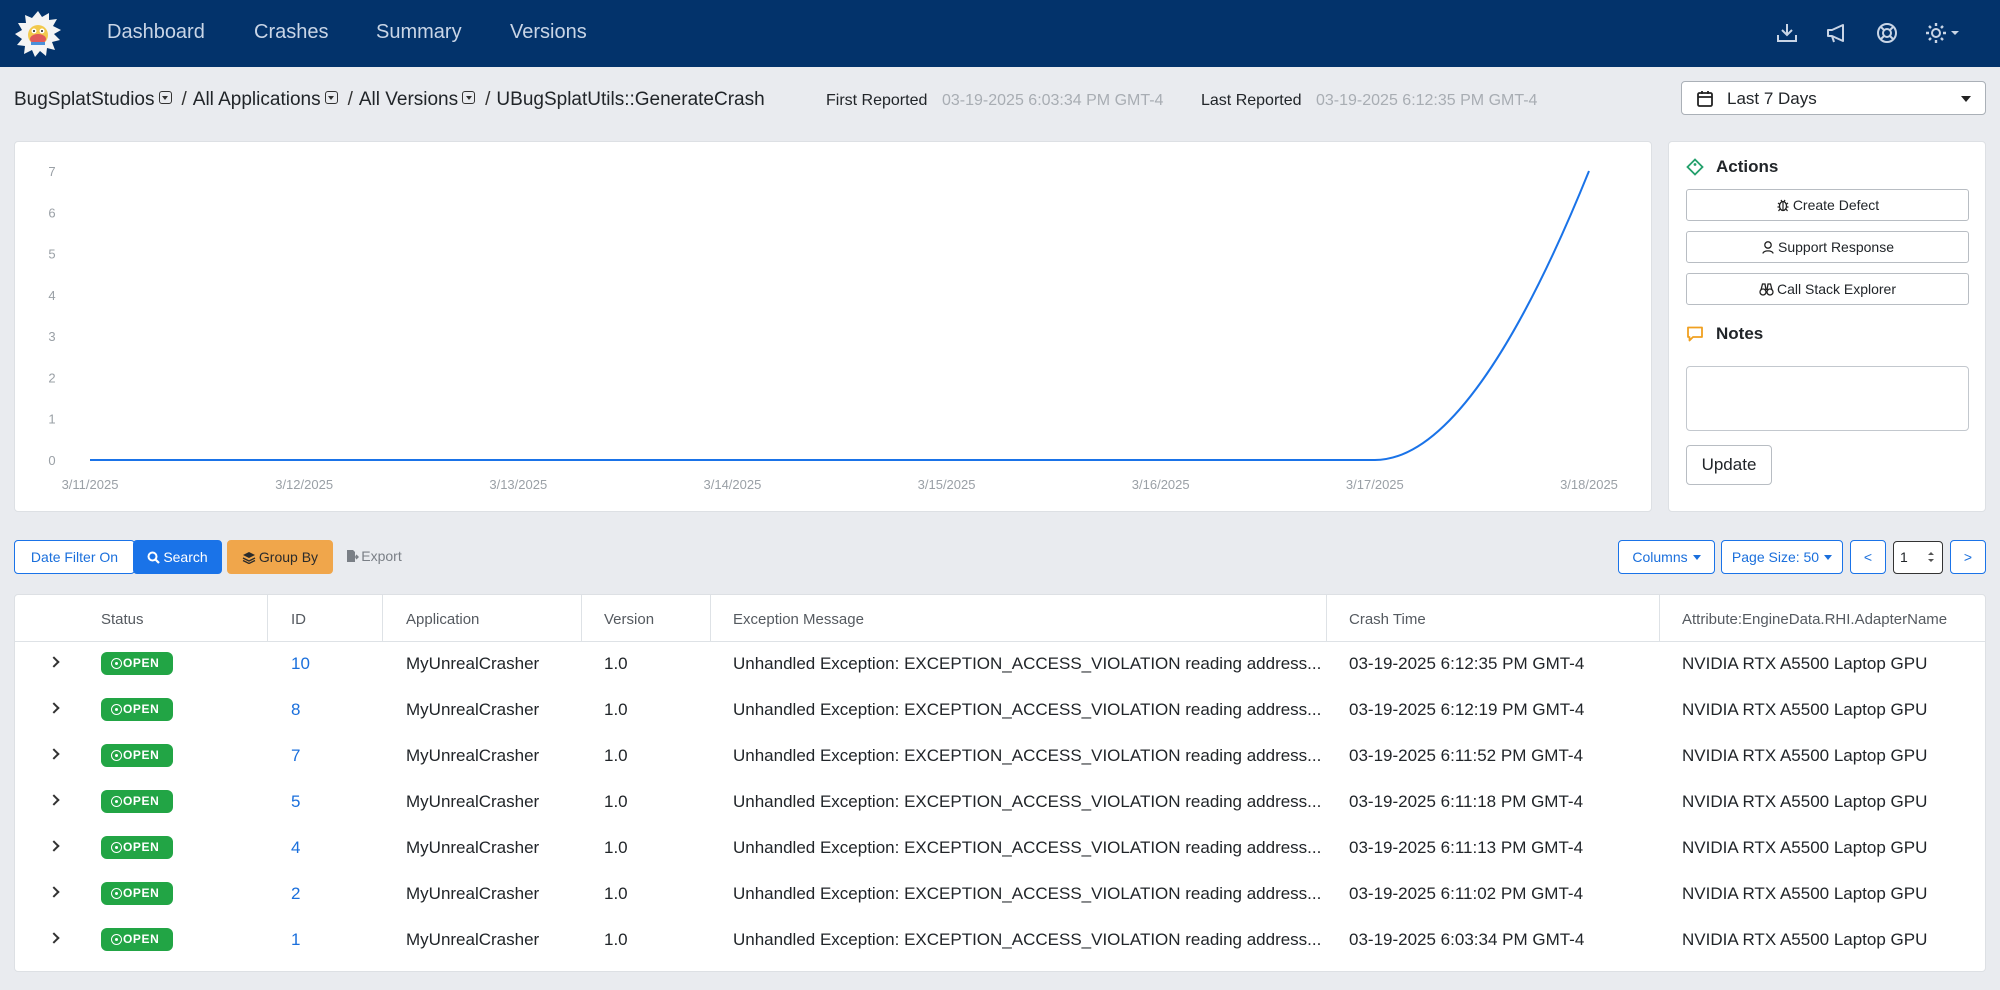  Describe the element at coordinates (1695, 334) in the screenshot. I see `note-icon` at that location.